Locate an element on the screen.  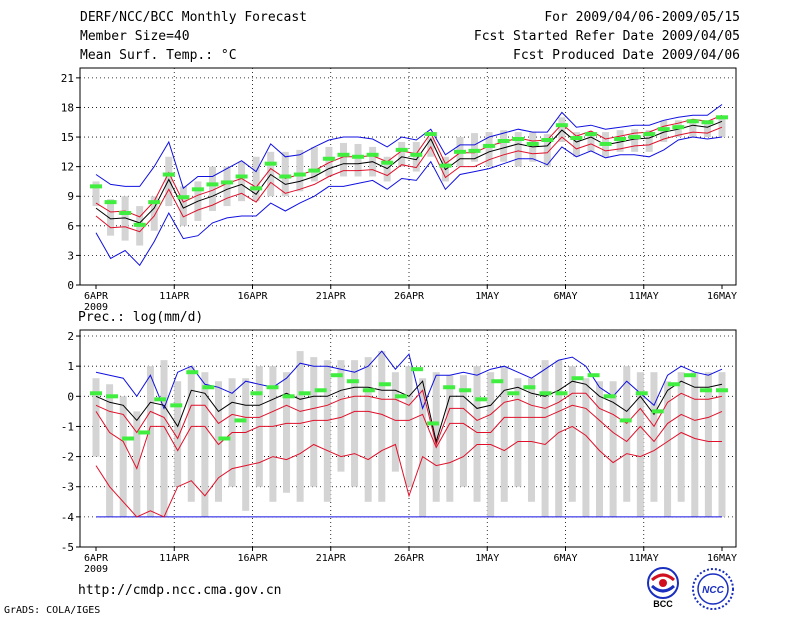
precip-label: Prec.: log(mm/d) is located at coordinates (141, 317).